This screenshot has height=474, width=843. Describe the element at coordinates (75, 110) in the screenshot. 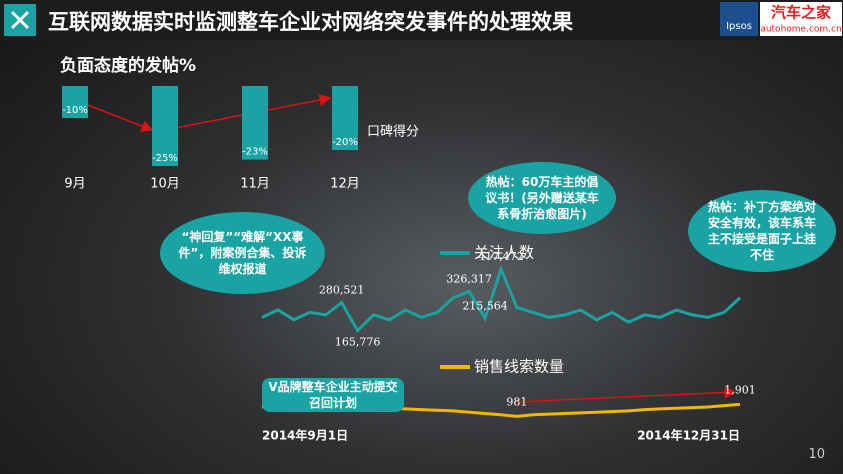

I see `data-label: -10%` at that location.